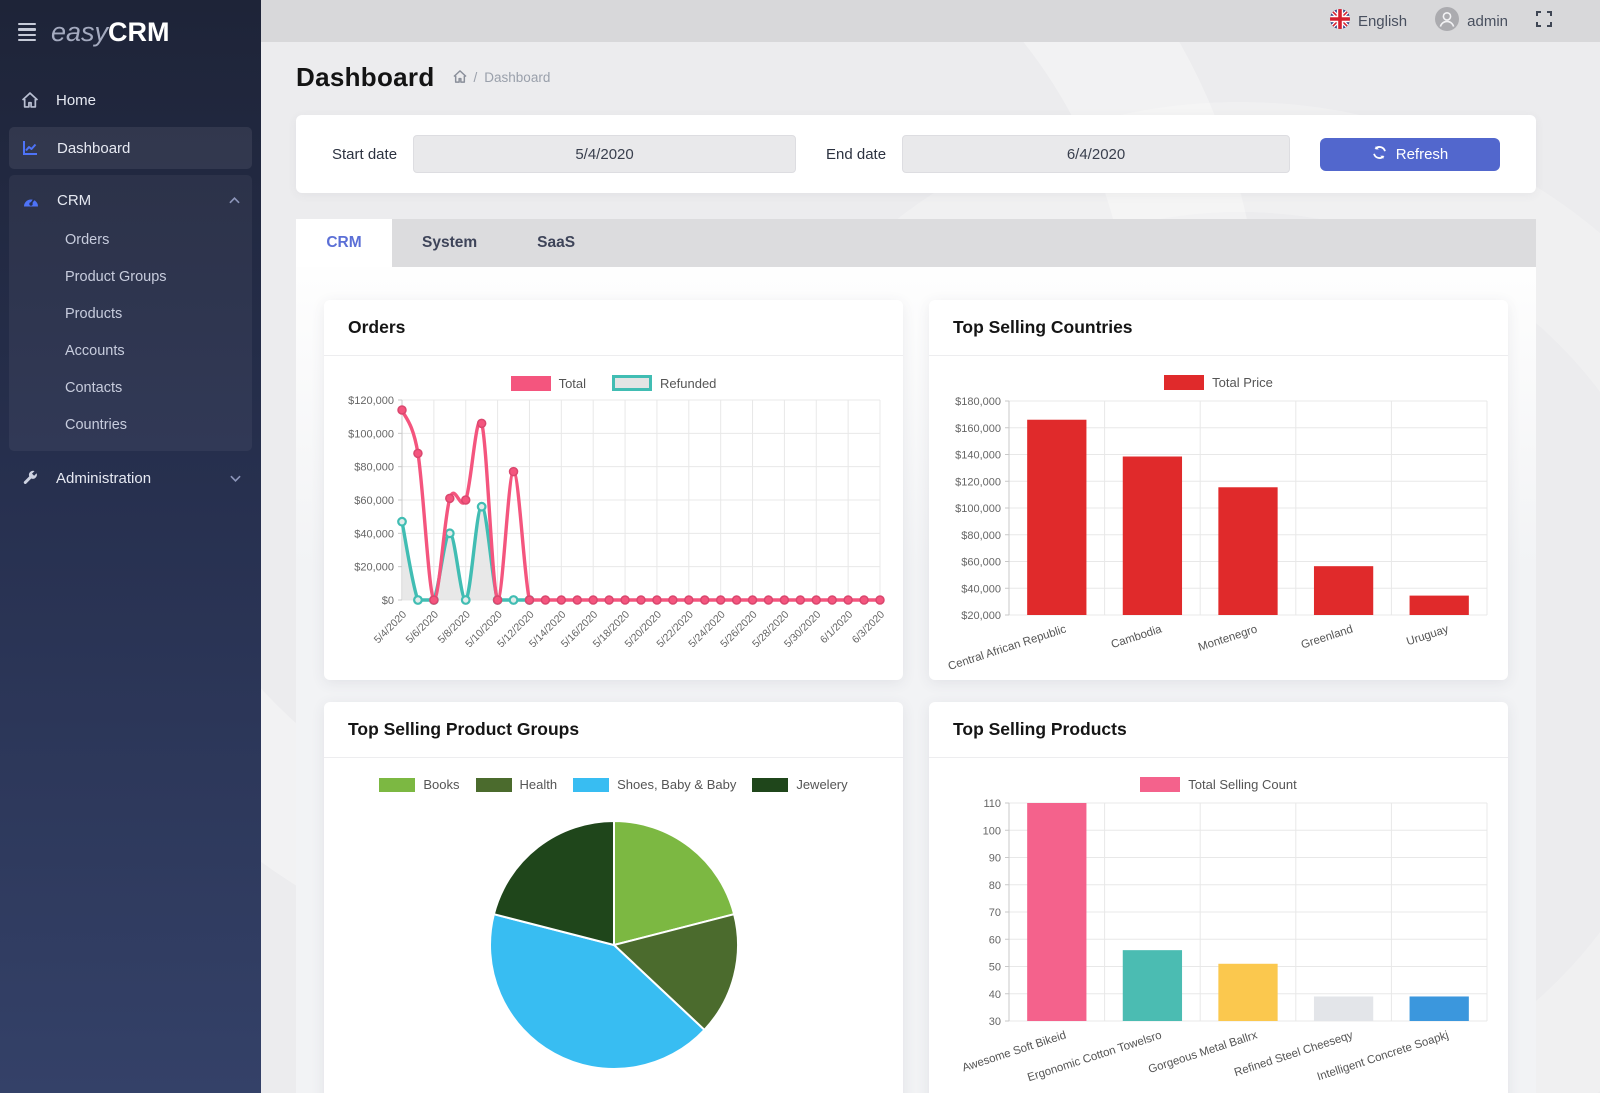  I want to click on sidebar-subitem-countries: Countries, so click(96, 424).